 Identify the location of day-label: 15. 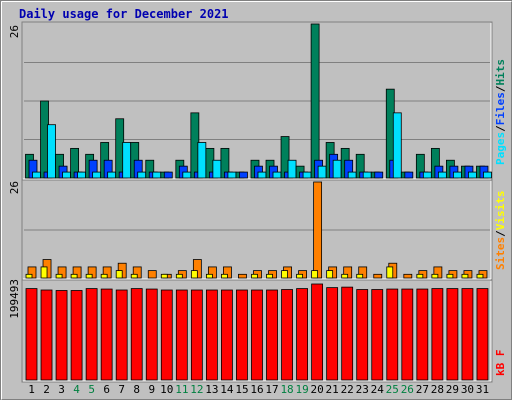
(241, 389).